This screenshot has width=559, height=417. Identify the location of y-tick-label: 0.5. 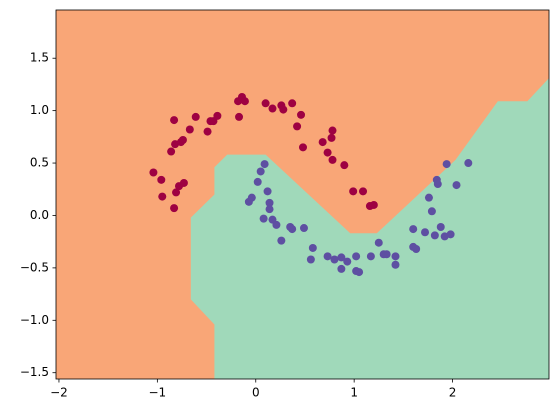
(39, 163).